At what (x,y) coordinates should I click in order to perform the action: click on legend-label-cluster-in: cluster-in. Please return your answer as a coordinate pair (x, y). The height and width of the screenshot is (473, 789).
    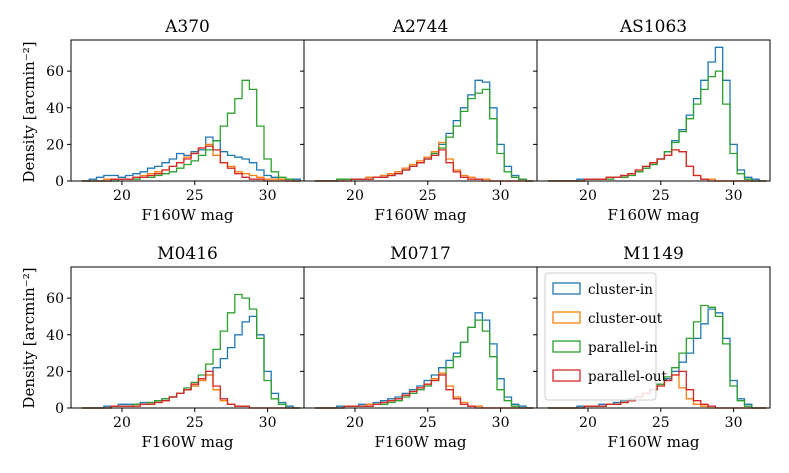
    Looking at the image, I should click on (620, 290).